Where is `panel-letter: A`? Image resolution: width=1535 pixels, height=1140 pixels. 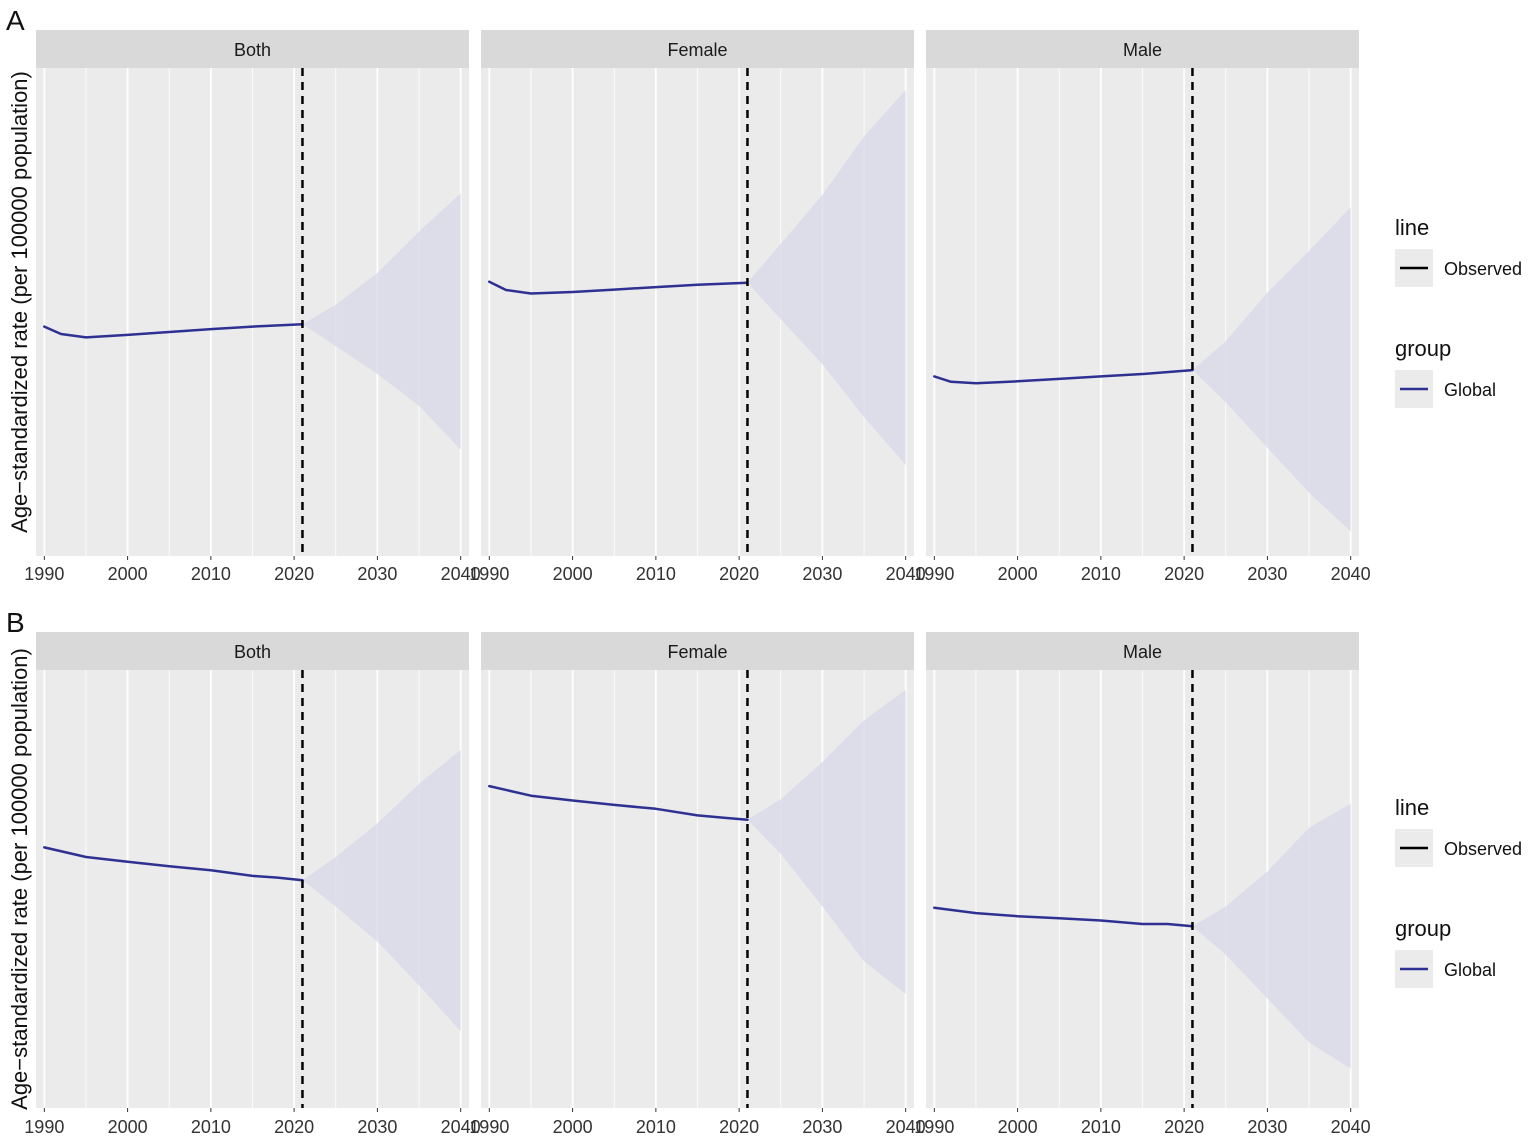
panel-letter: A is located at coordinates (15, 20).